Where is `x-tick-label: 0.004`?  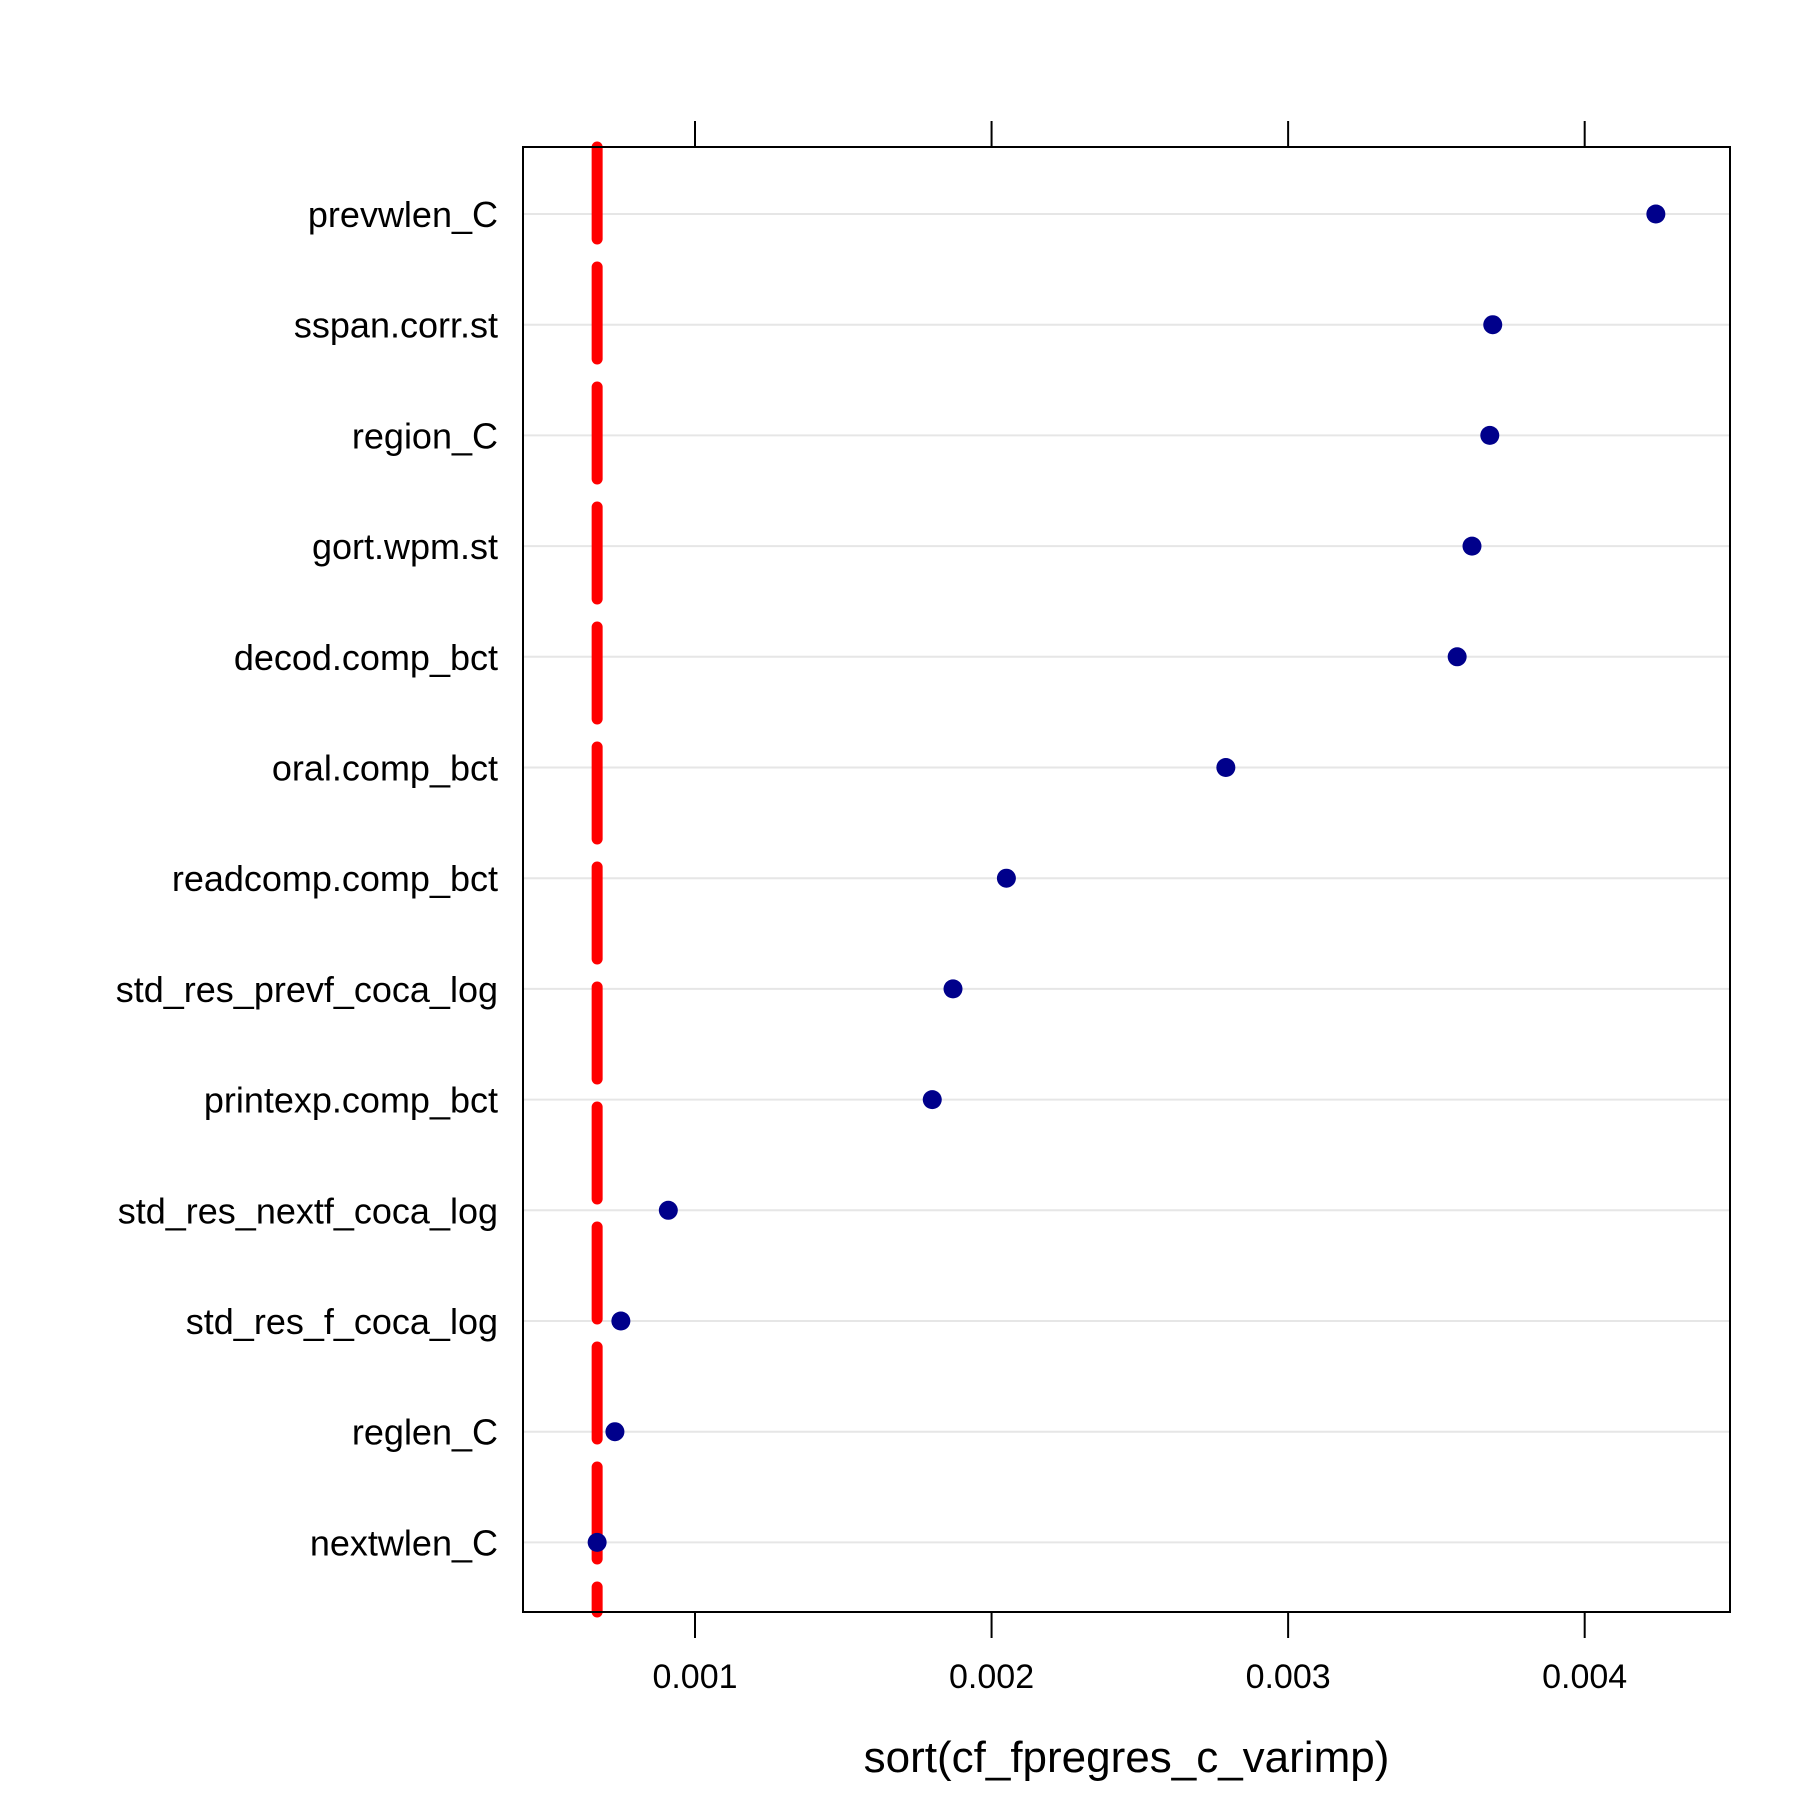
x-tick-label: 0.004 is located at coordinates (1584, 1677).